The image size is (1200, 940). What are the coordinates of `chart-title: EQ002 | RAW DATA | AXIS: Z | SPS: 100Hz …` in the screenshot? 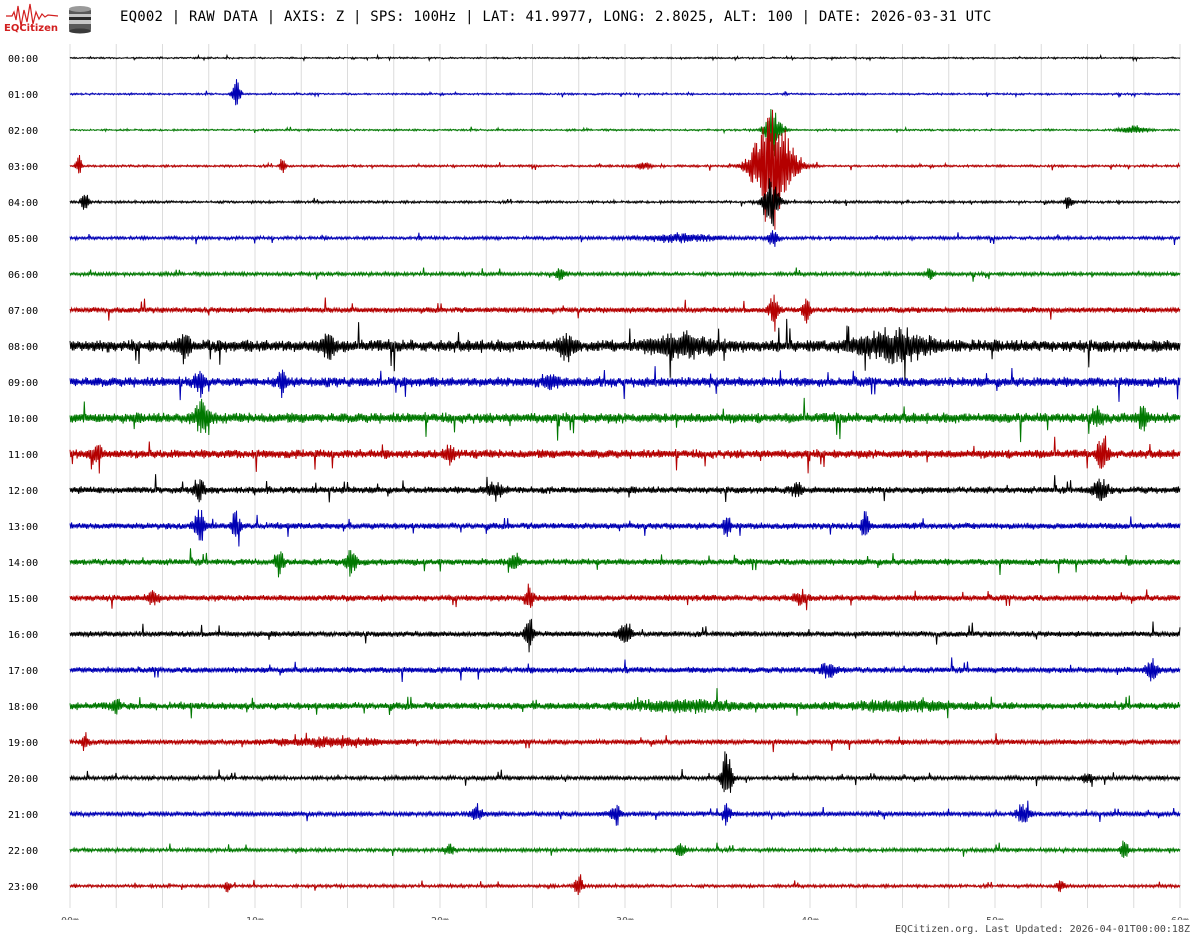 It's located at (556, 17).